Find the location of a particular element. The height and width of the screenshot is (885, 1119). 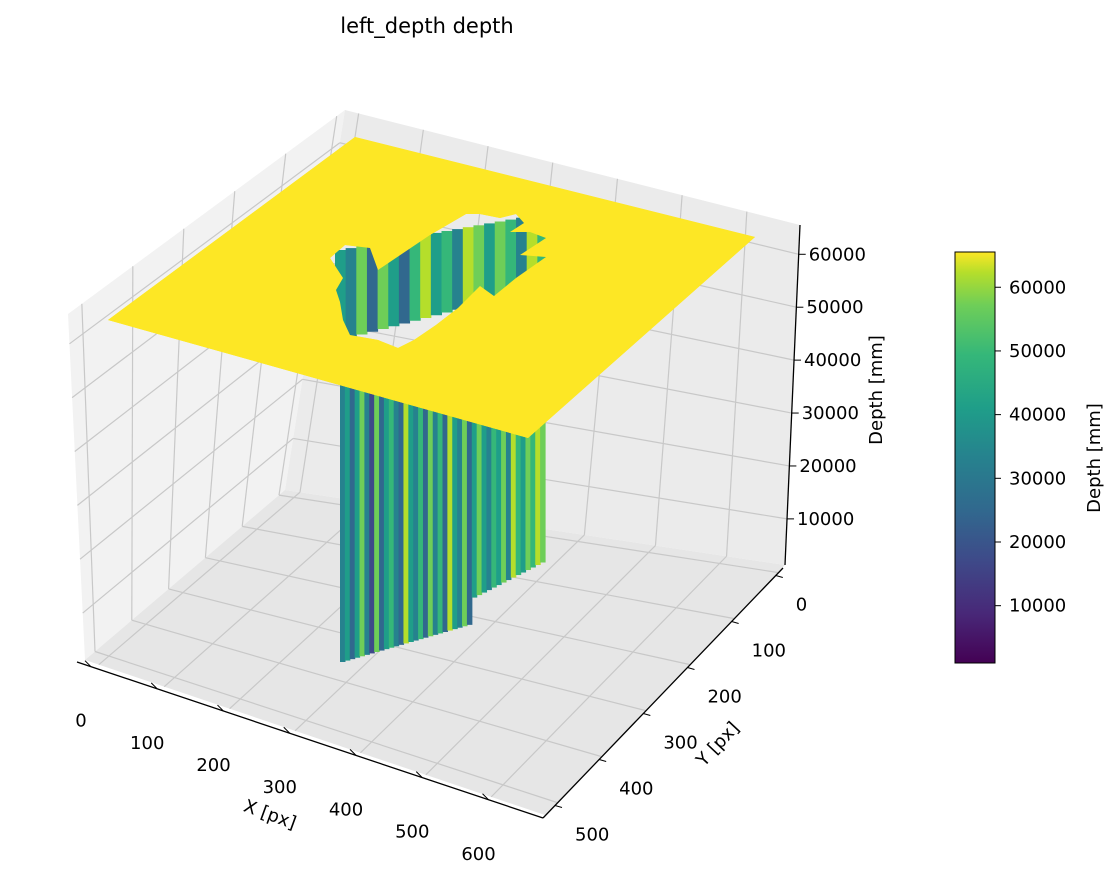

colorbar is located at coordinates (975, 457).